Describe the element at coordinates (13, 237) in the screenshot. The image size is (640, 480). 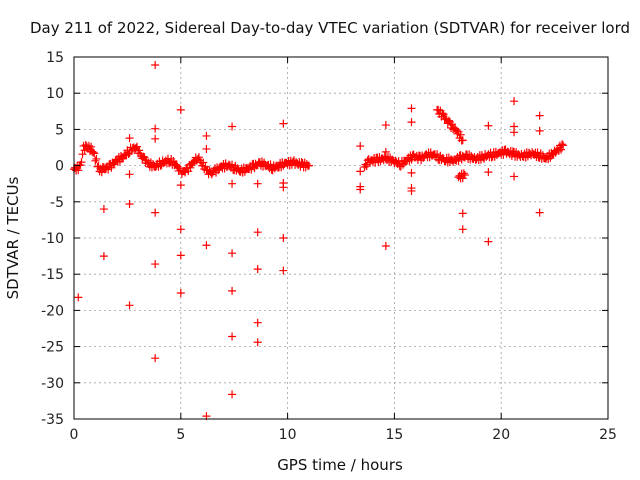
I see `y-axis-label: SDTVAR / TECUs` at that location.